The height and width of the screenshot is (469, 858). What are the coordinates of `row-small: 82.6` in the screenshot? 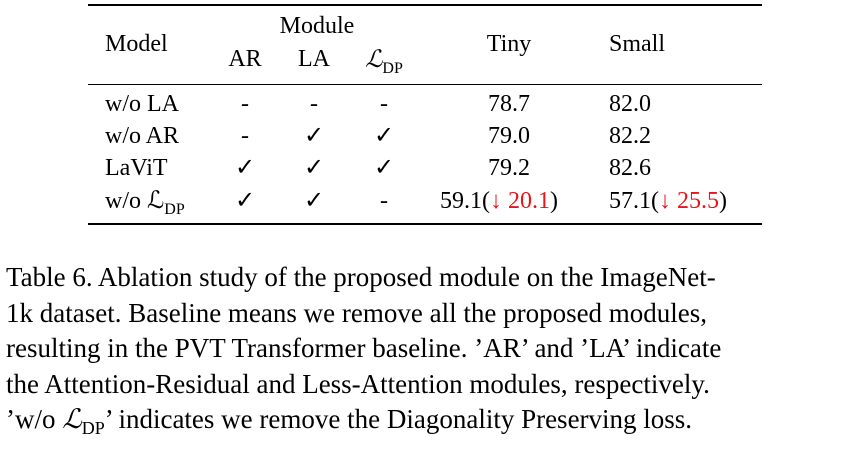 It's located at (630, 168).